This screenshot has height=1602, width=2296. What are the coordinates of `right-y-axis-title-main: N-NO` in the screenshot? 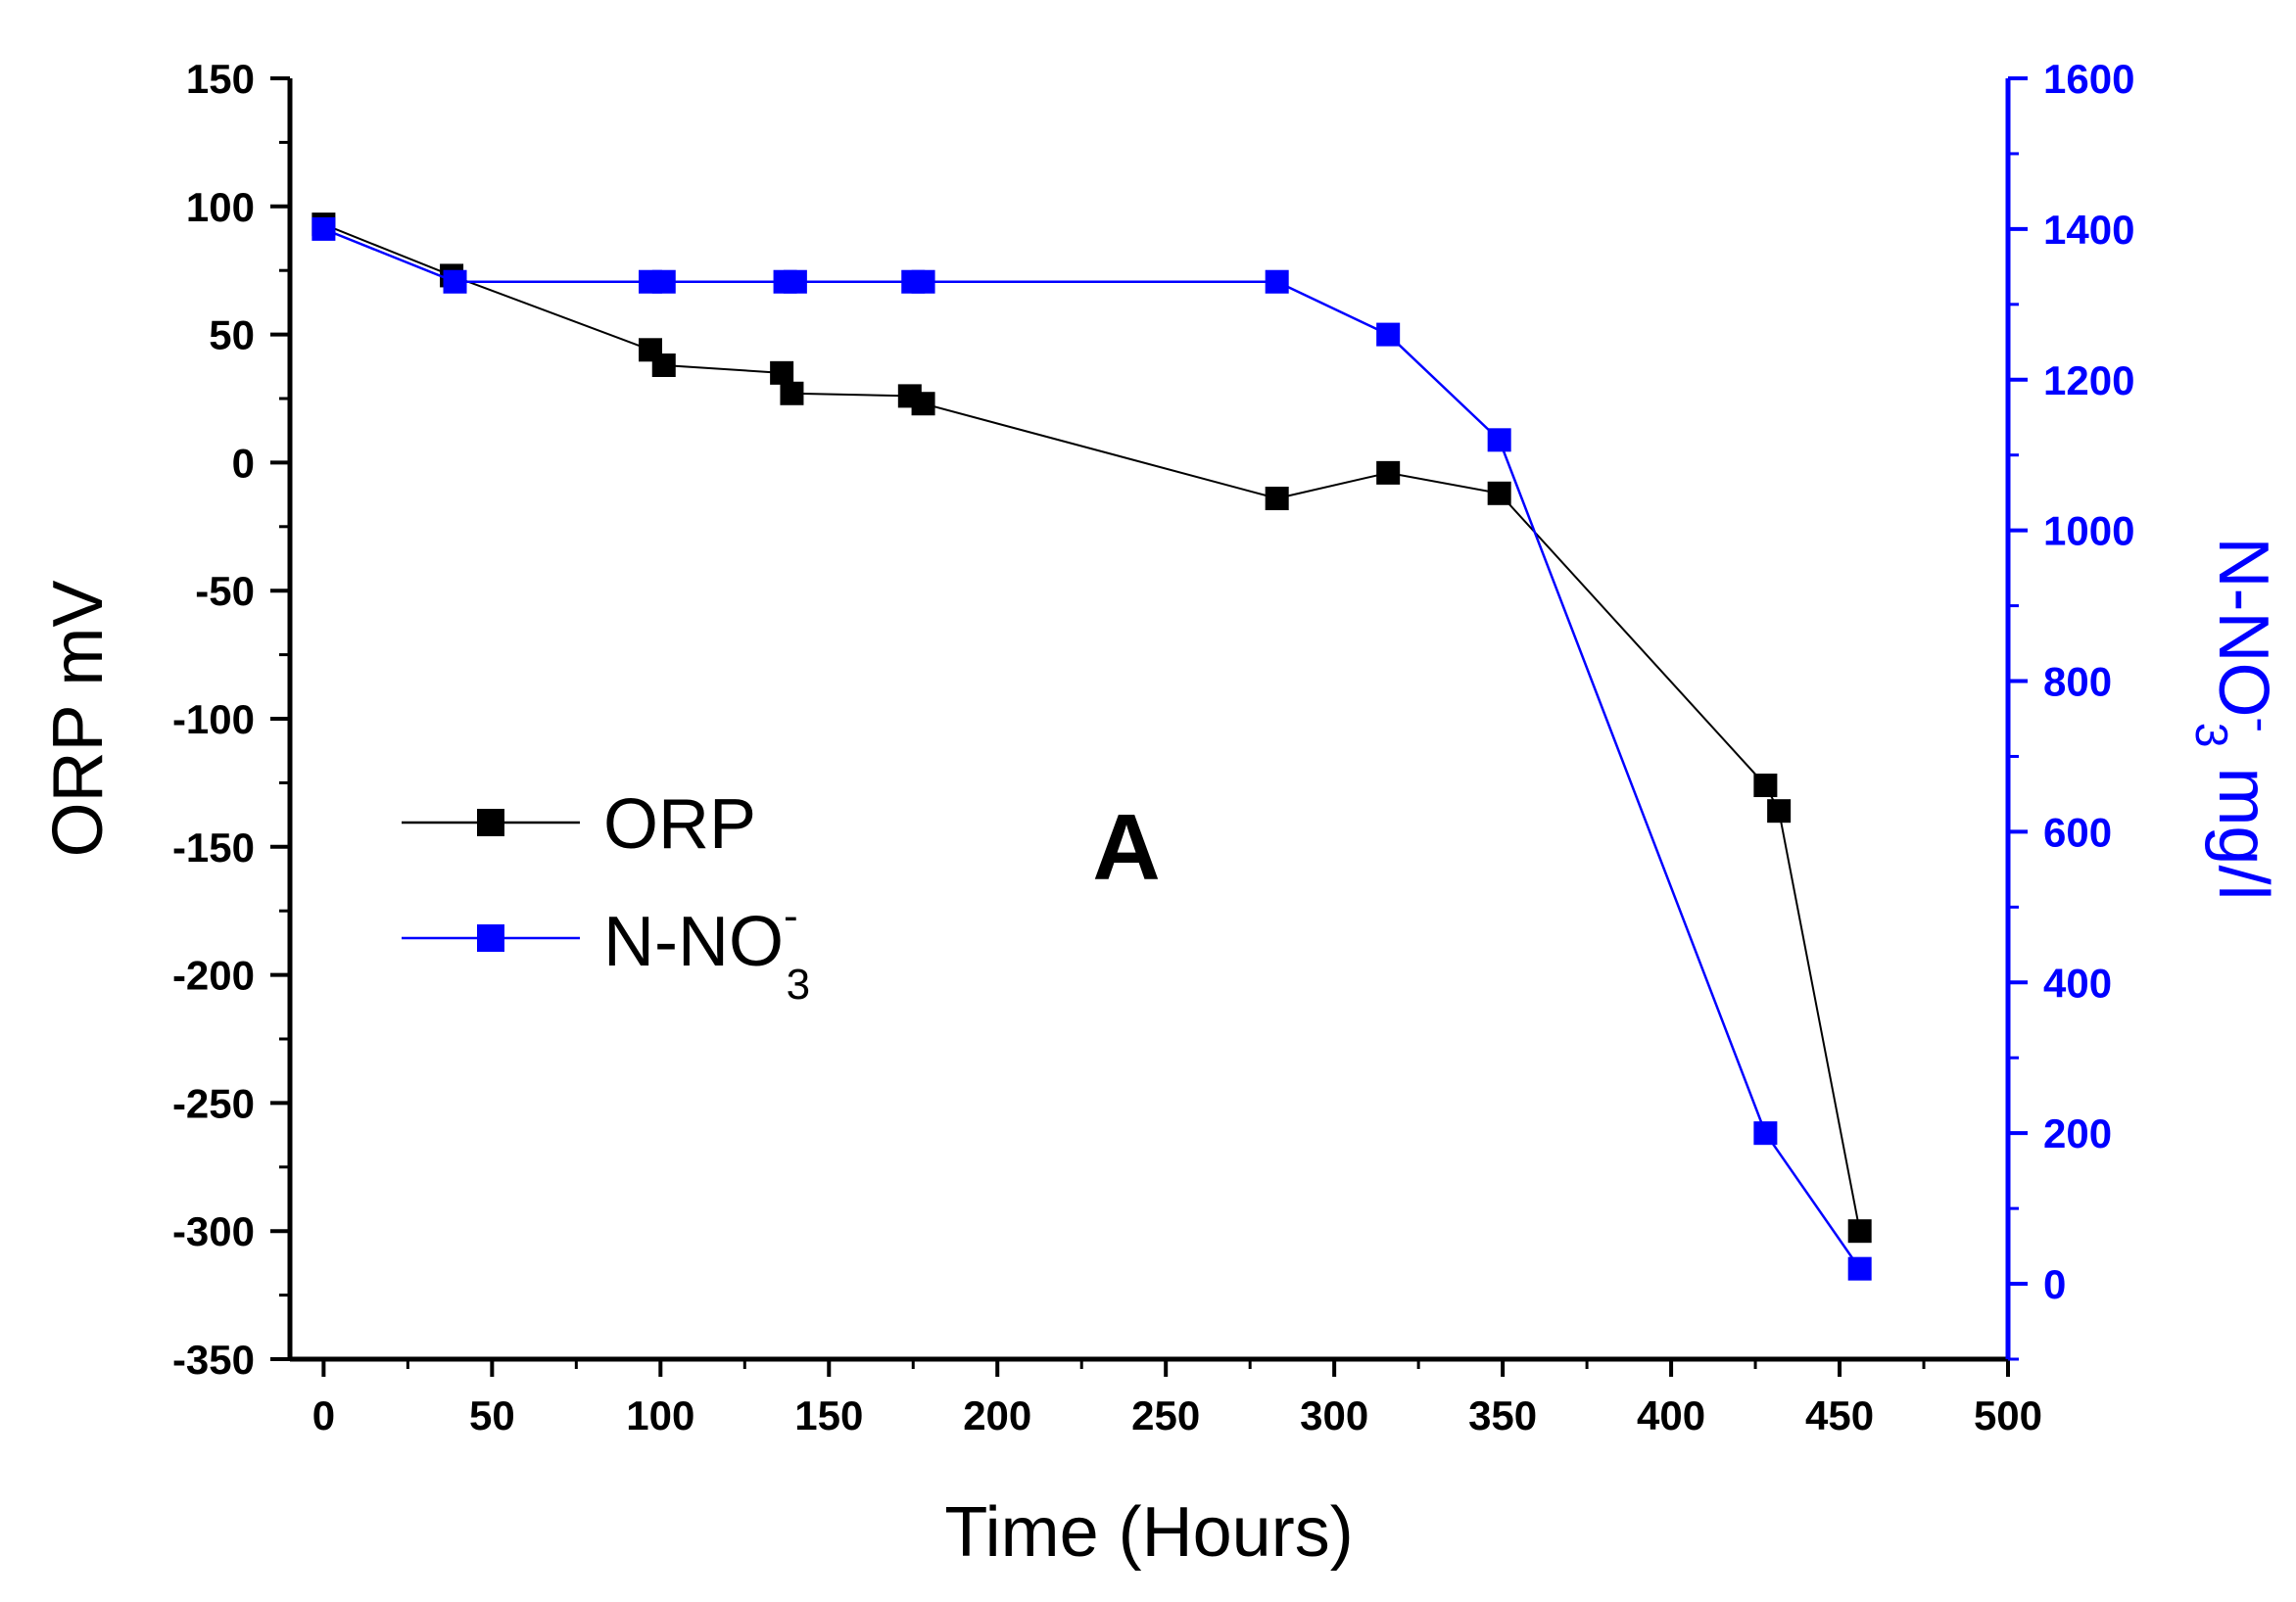 It's located at (2243, 628).